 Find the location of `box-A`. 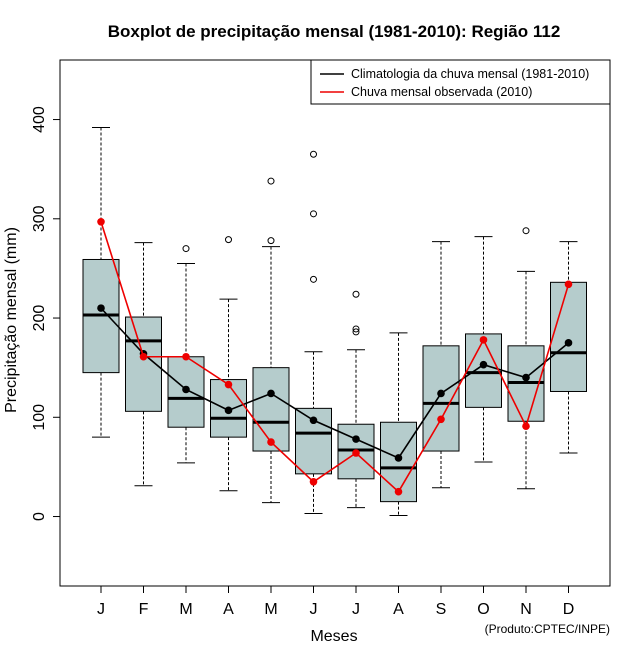

box-A is located at coordinates (228, 364).